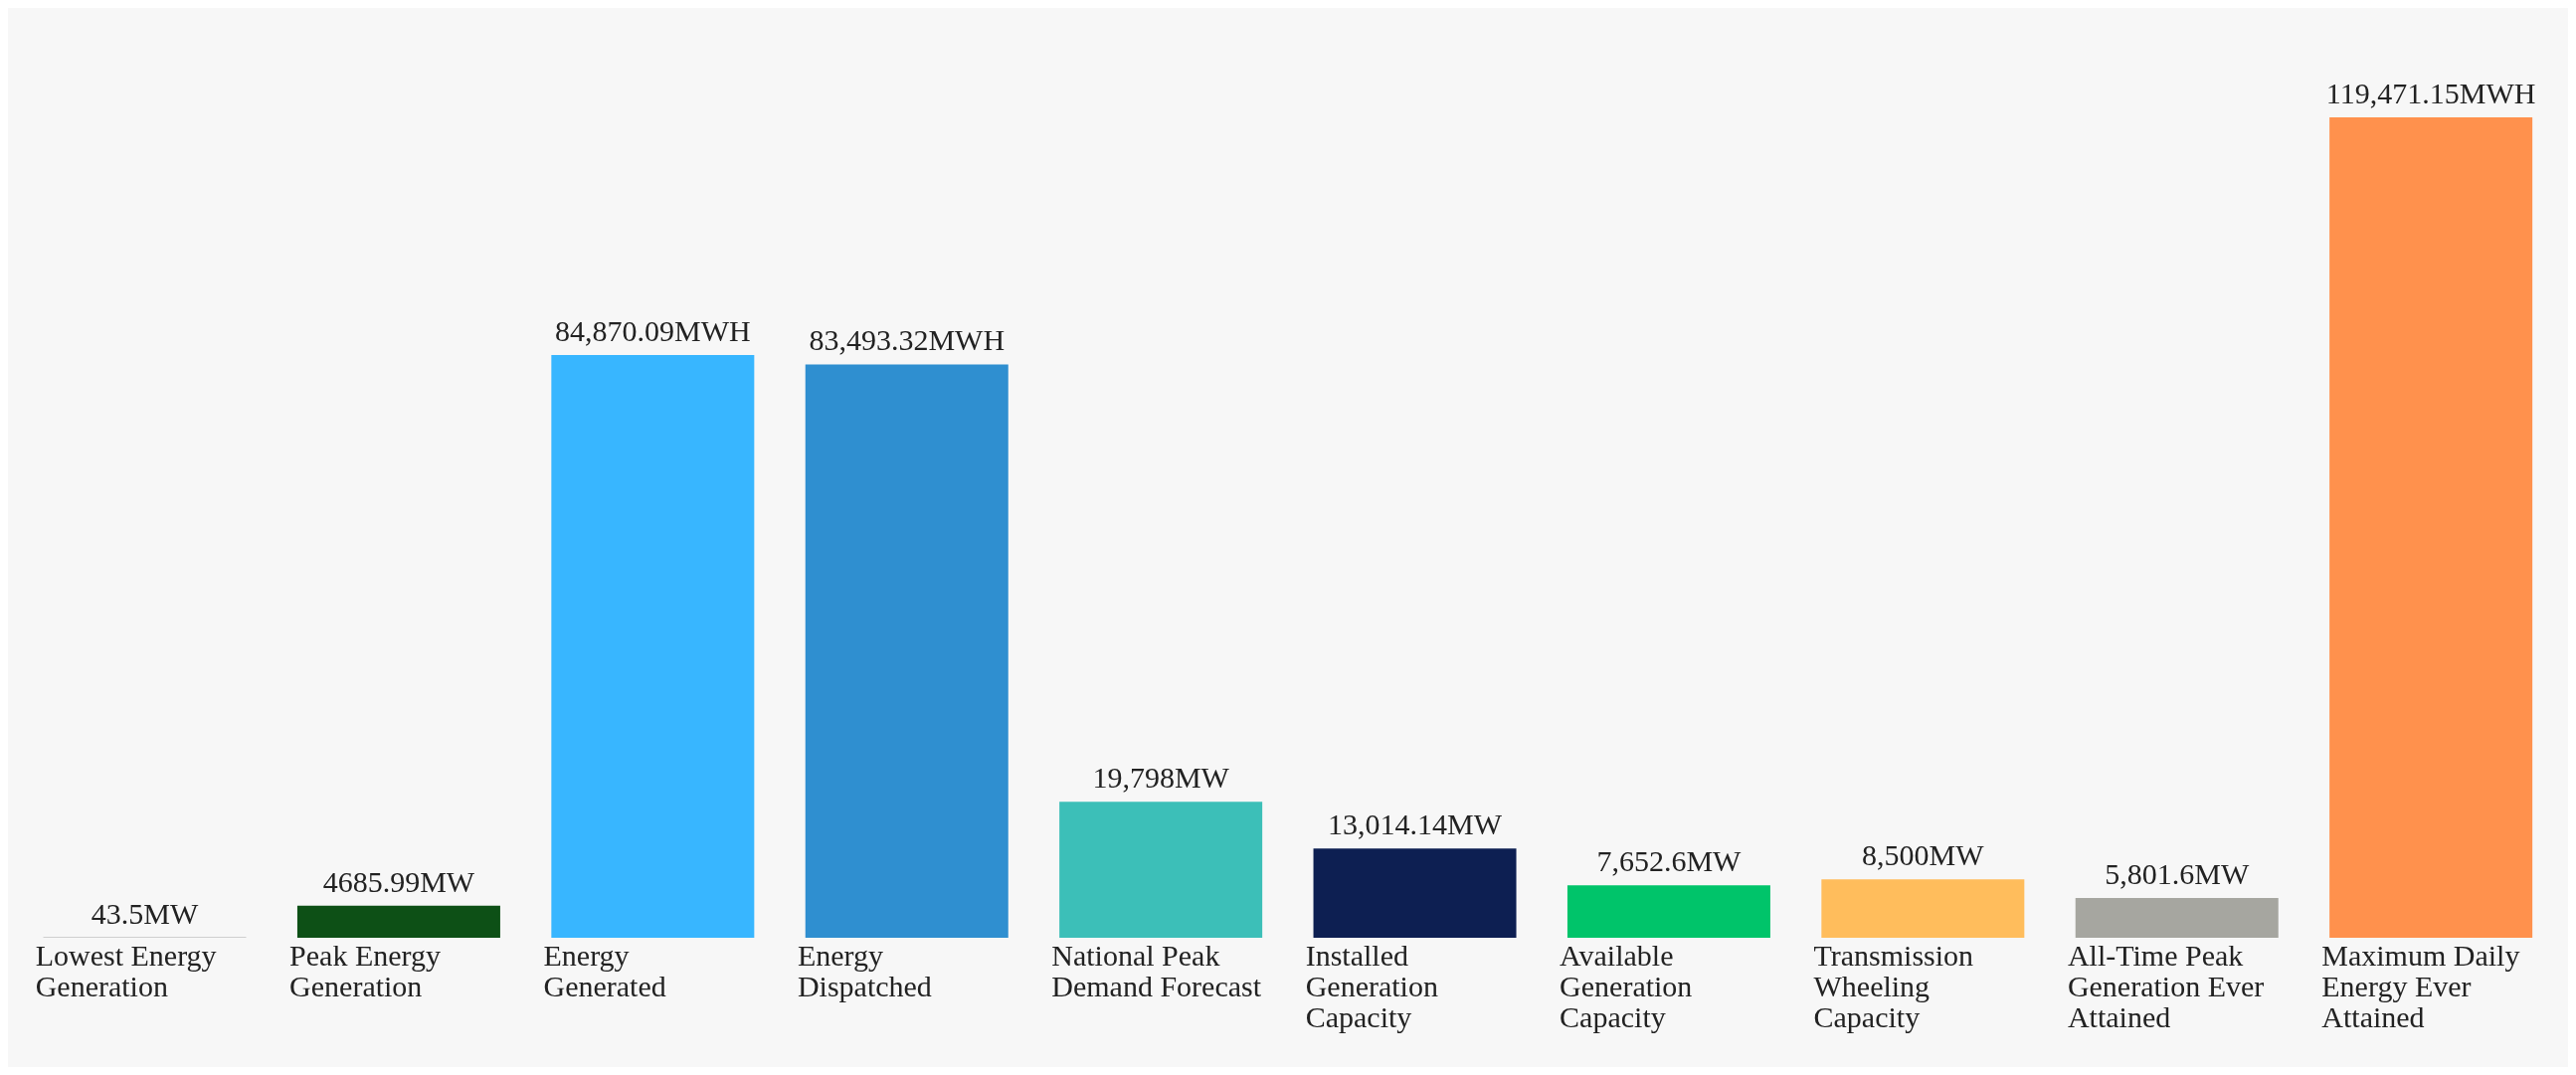 This screenshot has width=2576, height=1075. Describe the element at coordinates (145, 913) in the screenshot. I see `data-label: 43.5MW` at that location.